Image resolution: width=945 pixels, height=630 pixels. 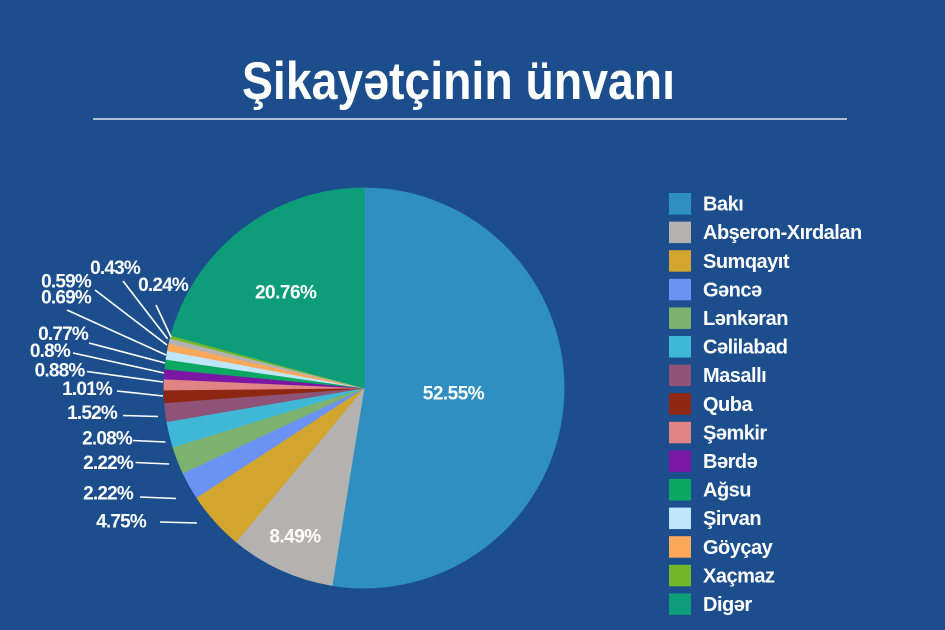 What do you see at coordinates (115, 268) in the screenshot?
I see `svg-text: 0.43%` at bounding box center [115, 268].